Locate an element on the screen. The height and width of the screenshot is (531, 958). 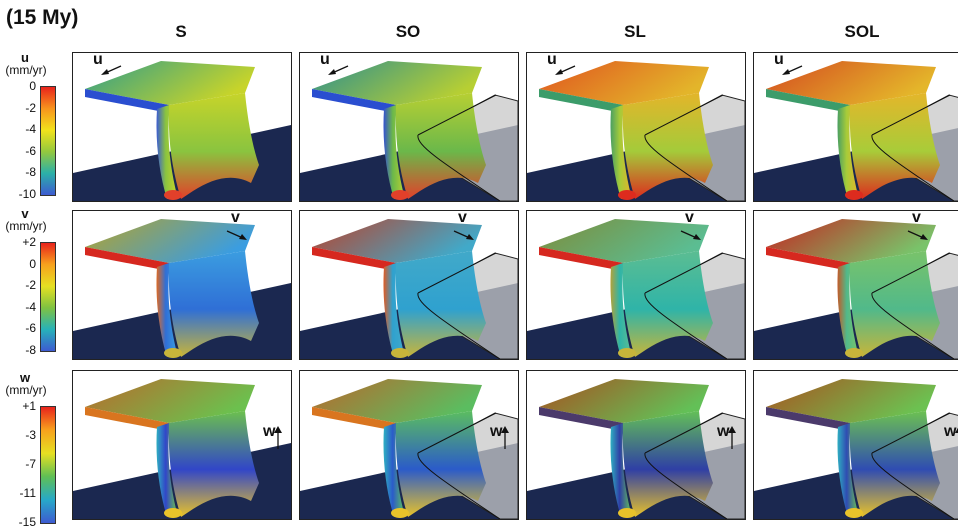
legend-variable: w is located at coordinates (25, 377).